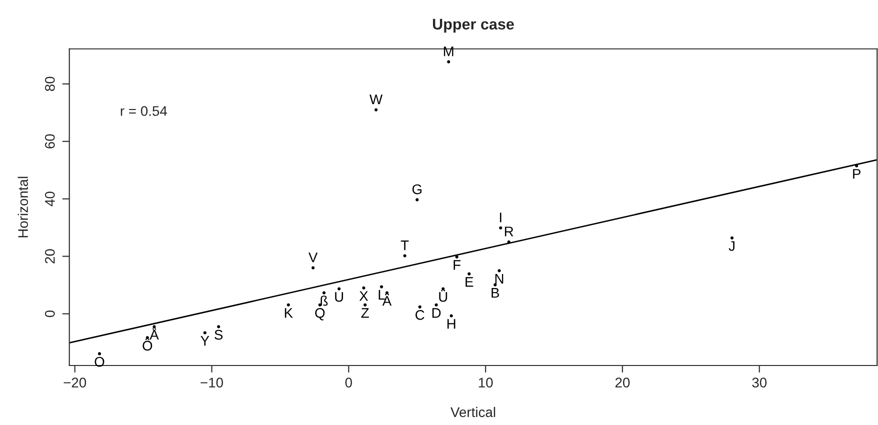 The width and height of the screenshot is (878, 425). What do you see at coordinates (154, 333) in the screenshot?
I see `data-label: Å` at bounding box center [154, 333].